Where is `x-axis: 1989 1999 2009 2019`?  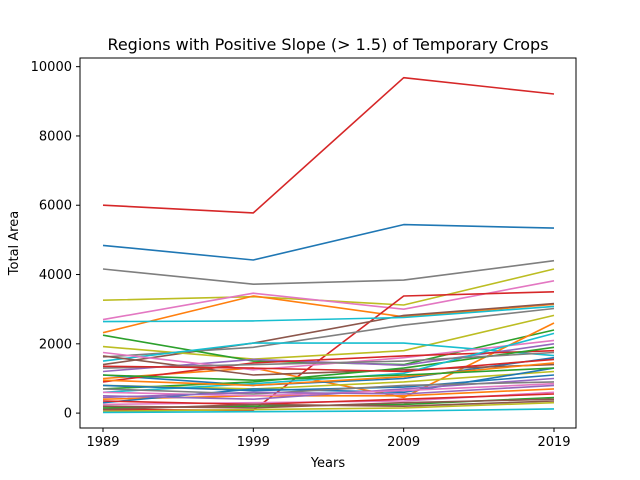 x-axis: 1989 1999 2009 2019 is located at coordinates (328, 439).